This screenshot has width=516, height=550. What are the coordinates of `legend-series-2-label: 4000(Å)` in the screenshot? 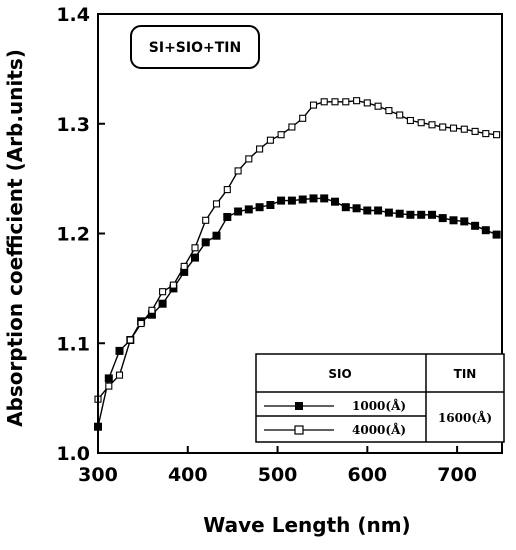 It's located at (379, 429).